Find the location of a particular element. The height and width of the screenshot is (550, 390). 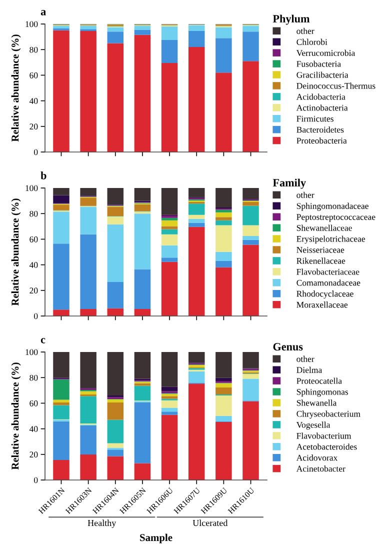

legend-label: Rhodocyclaceae is located at coordinates (325, 294).